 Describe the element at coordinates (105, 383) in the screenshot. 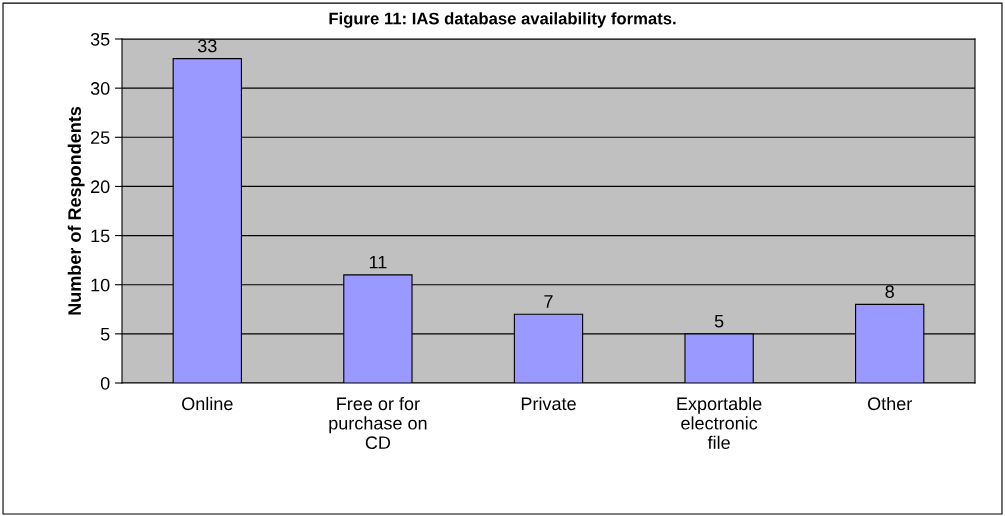

I see `y-tick-label: 0` at that location.